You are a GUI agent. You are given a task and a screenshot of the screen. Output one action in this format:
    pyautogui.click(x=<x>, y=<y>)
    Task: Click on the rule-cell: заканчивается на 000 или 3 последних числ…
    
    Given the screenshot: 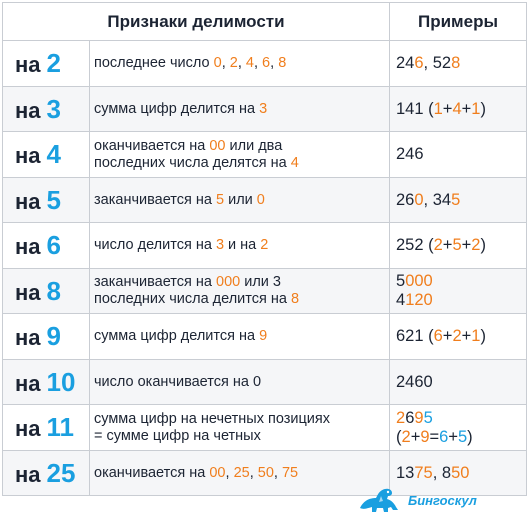 What is the action you would take?
    pyautogui.click(x=239, y=291)
    